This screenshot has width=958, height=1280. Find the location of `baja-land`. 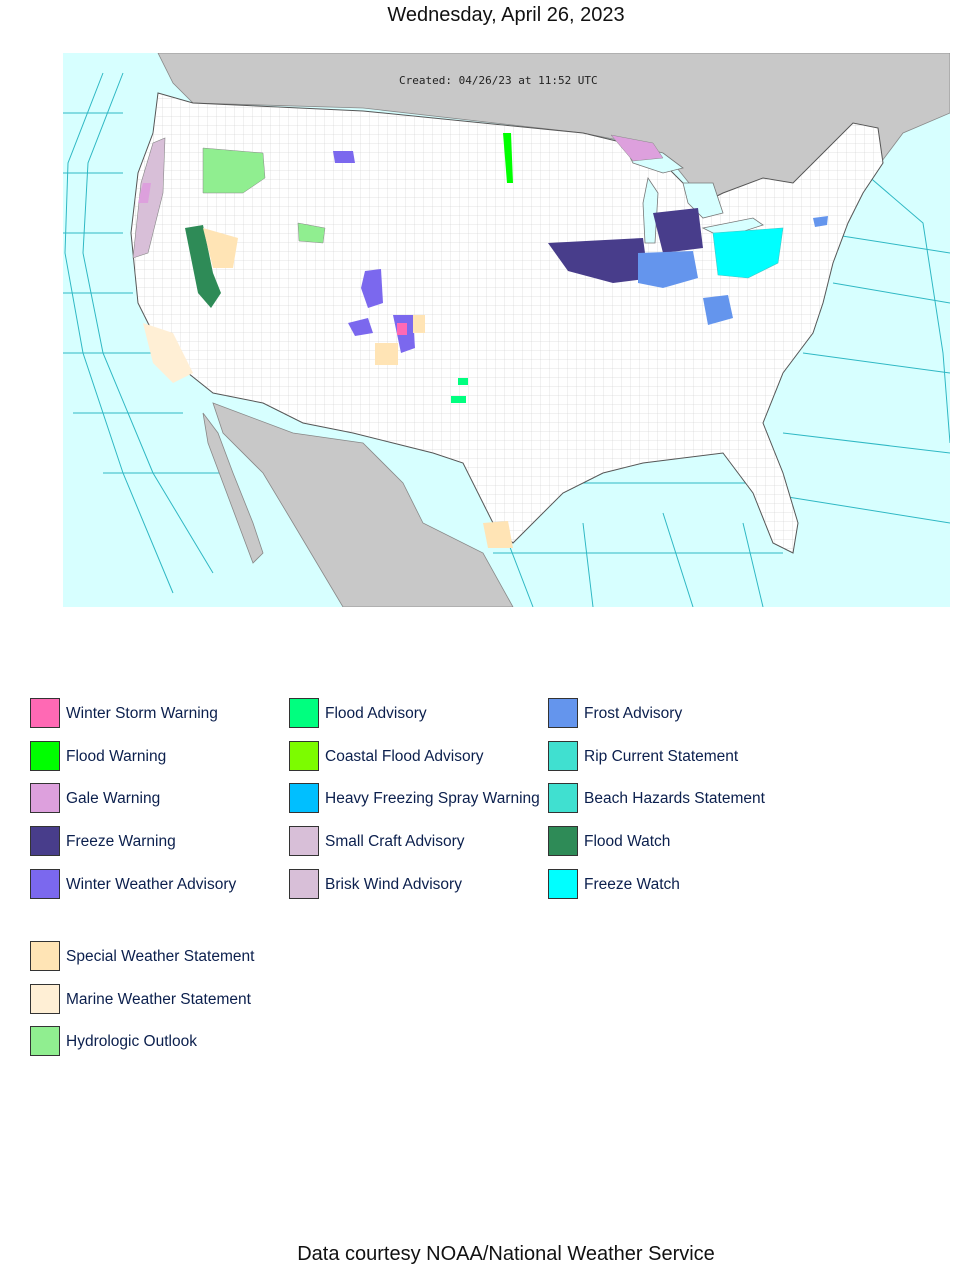

baja-land is located at coordinates (233, 488).